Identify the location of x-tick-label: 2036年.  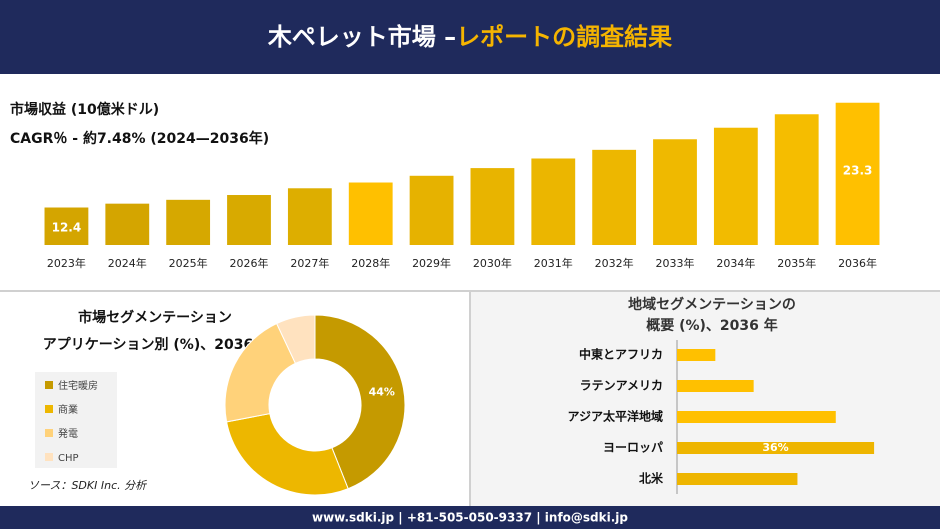
(857, 263).